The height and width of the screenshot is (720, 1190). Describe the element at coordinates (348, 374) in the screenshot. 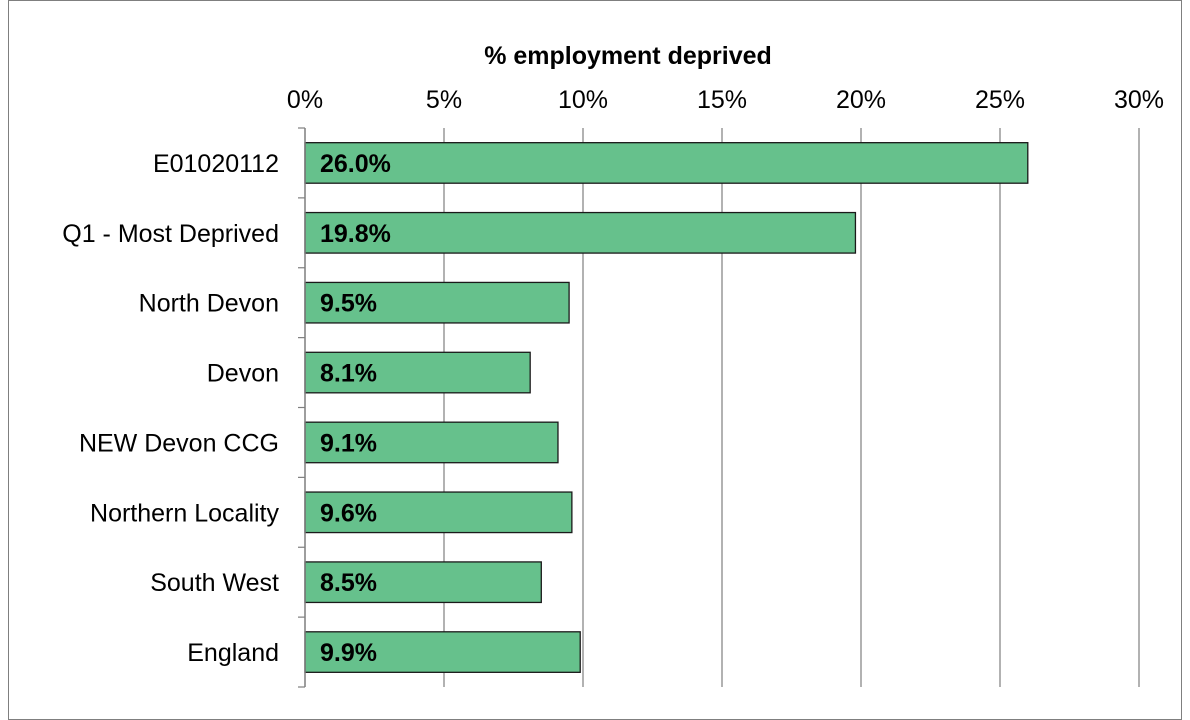

I see `data-label: 8.1%` at that location.